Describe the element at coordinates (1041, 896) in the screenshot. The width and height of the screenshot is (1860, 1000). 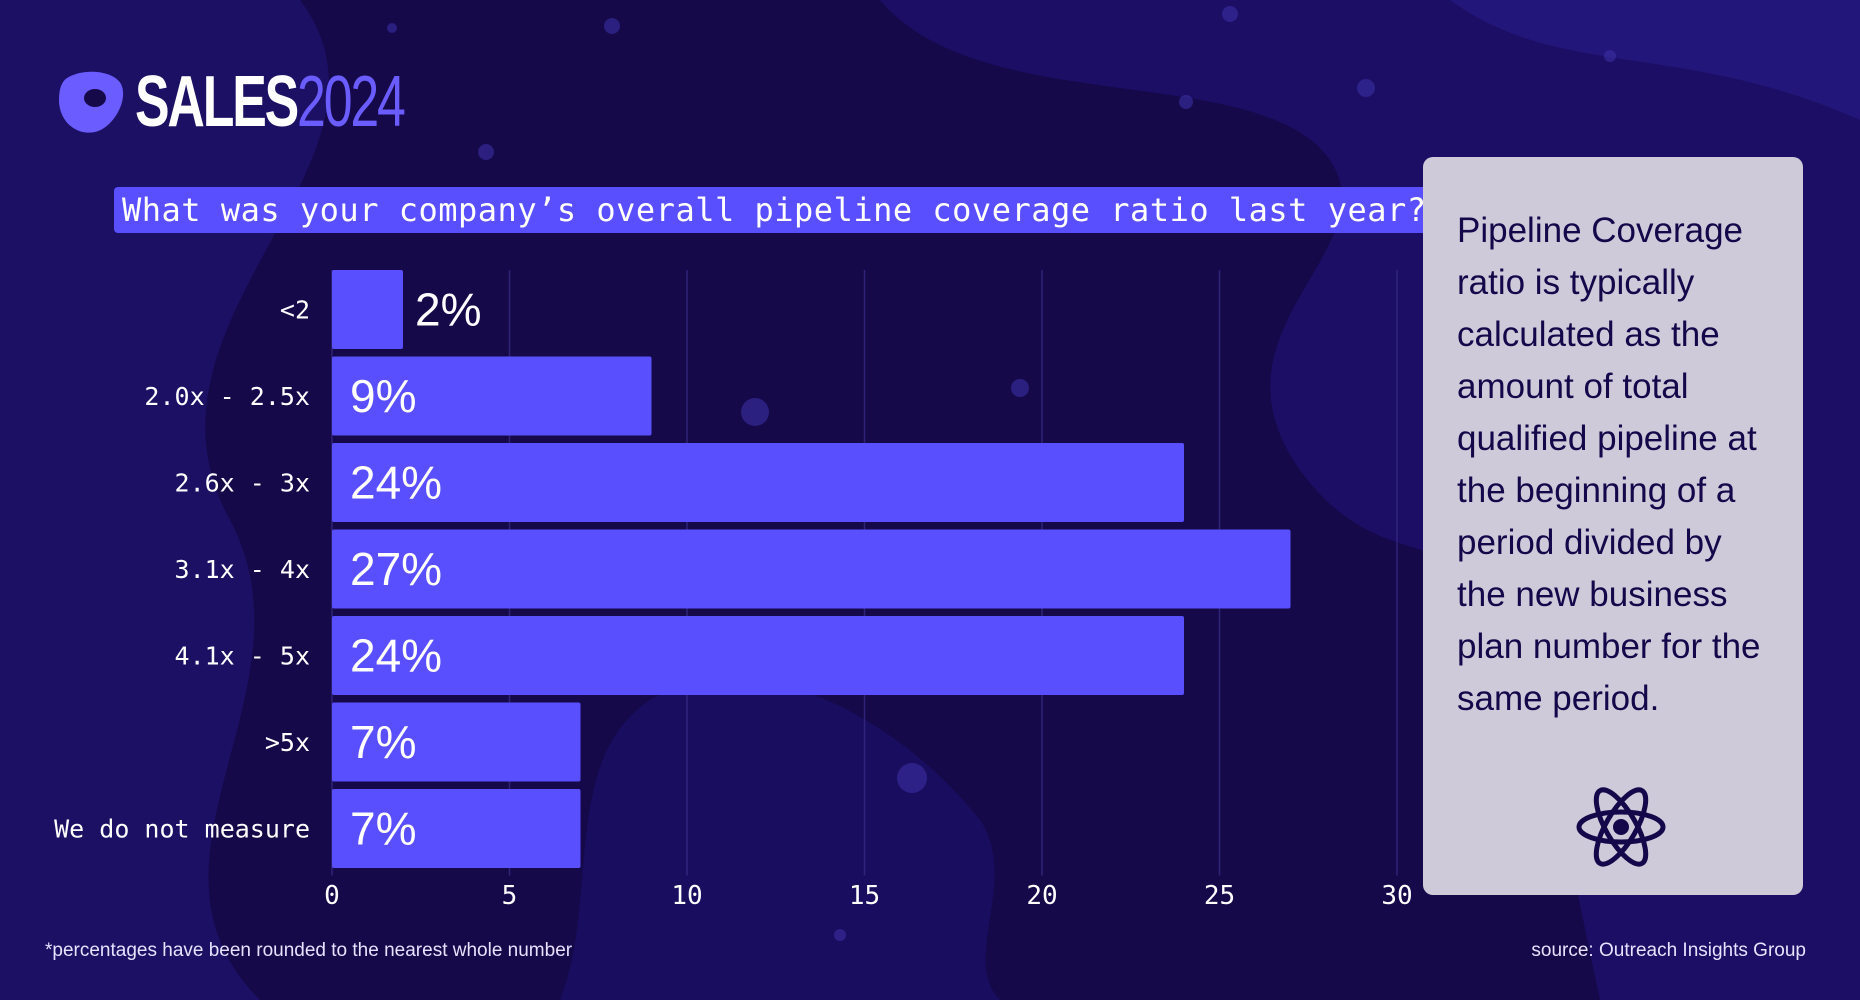
I see `x-tick-label: 20` at that location.